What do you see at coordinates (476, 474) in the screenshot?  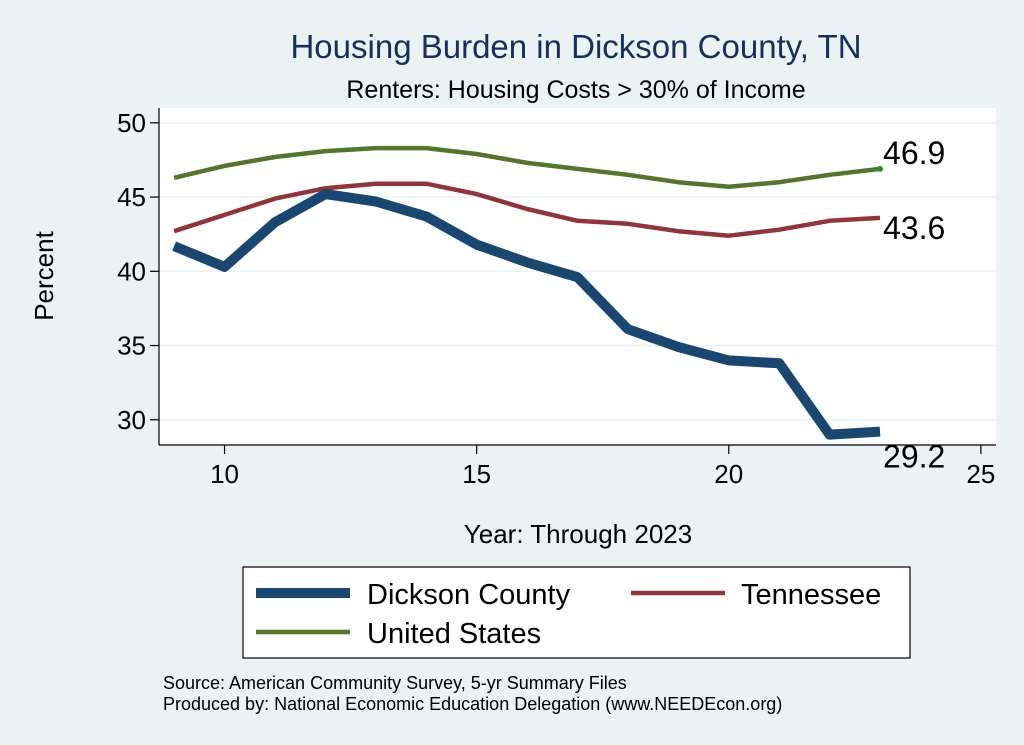 I see `x-tick-label: 15` at bounding box center [476, 474].